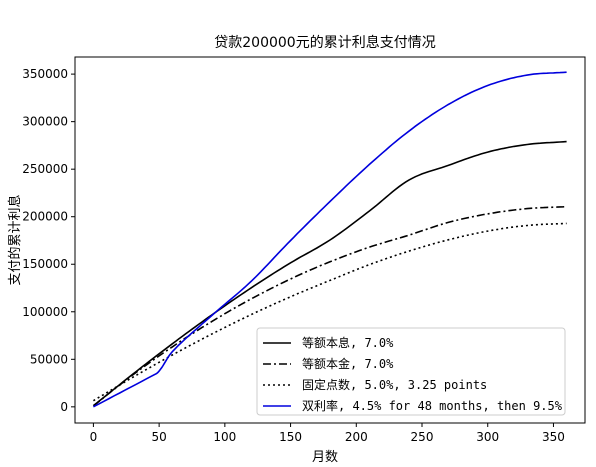 Image resolution: width=596 pixels, height=467 pixels. Describe the element at coordinates (348, 342) in the screenshot. I see `legend-label-1: 等额本息, 7.0%` at that location.